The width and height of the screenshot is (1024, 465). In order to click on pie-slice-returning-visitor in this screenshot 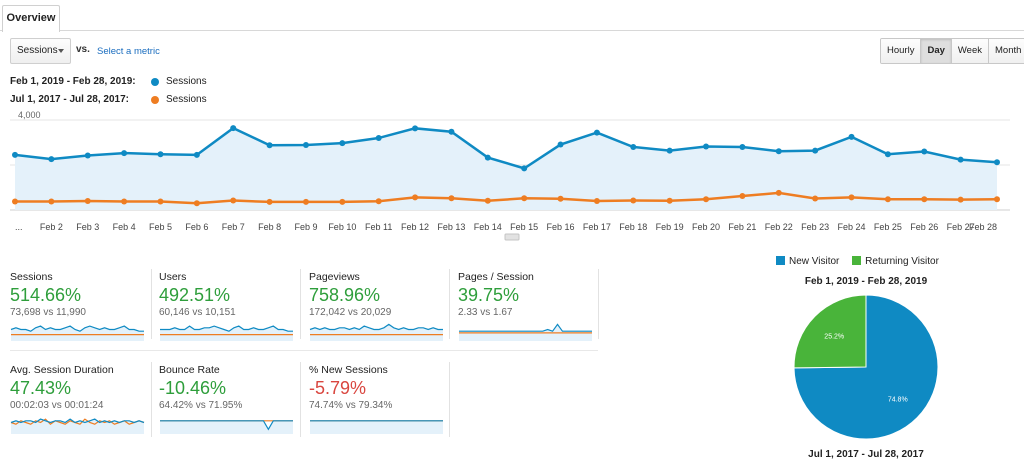, I will do `click(830, 331)`.